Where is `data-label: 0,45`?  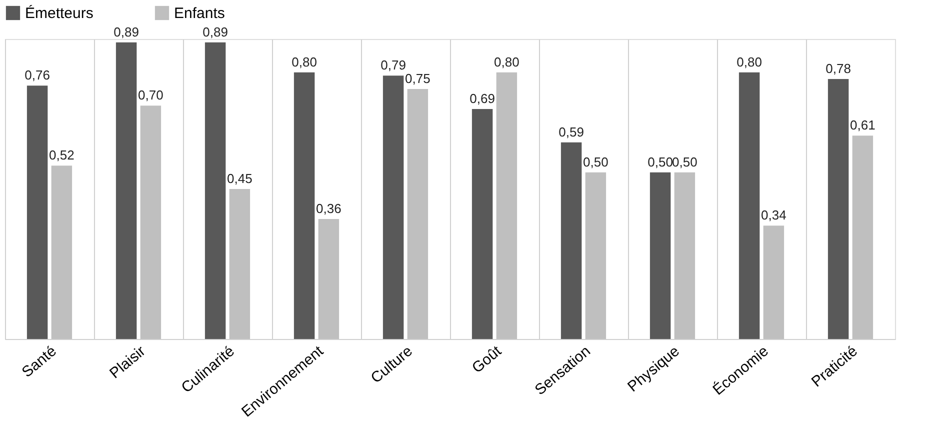
data-label: 0,45 is located at coordinates (239, 178).